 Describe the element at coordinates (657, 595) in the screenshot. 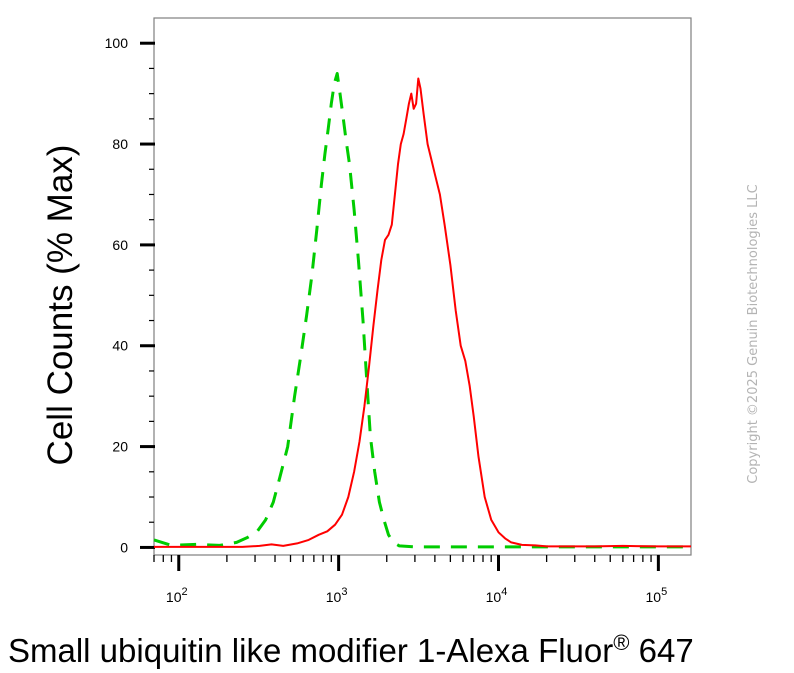

I see `x-tick-label: 10⁵` at that location.